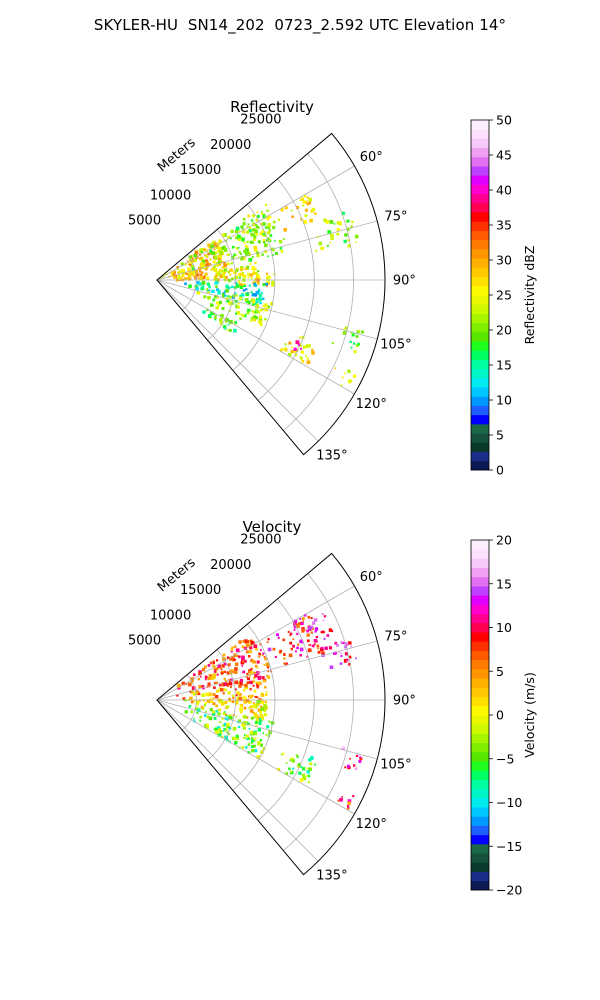 Image resolution: width=600 pixels, height=1000 pixels. I want to click on colorbar-tick-label: 20, so click(504, 330).